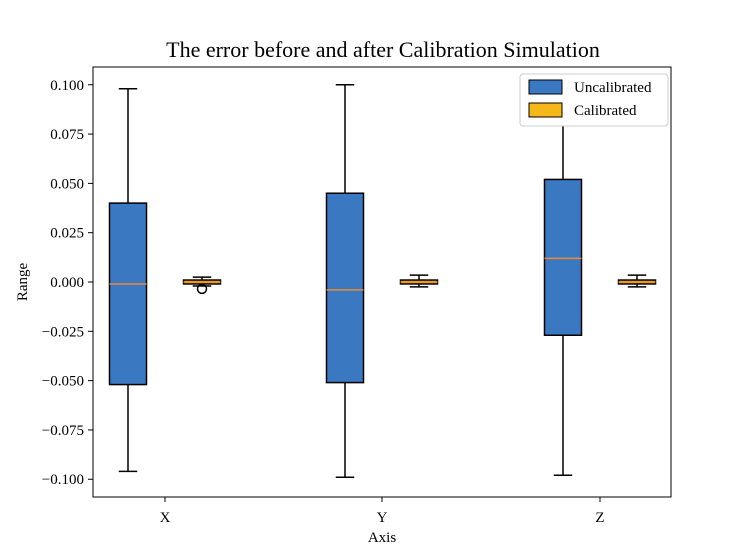  What do you see at coordinates (382, 518) in the screenshot?
I see `x-tick-label: Y` at bounding box center [382, 518].